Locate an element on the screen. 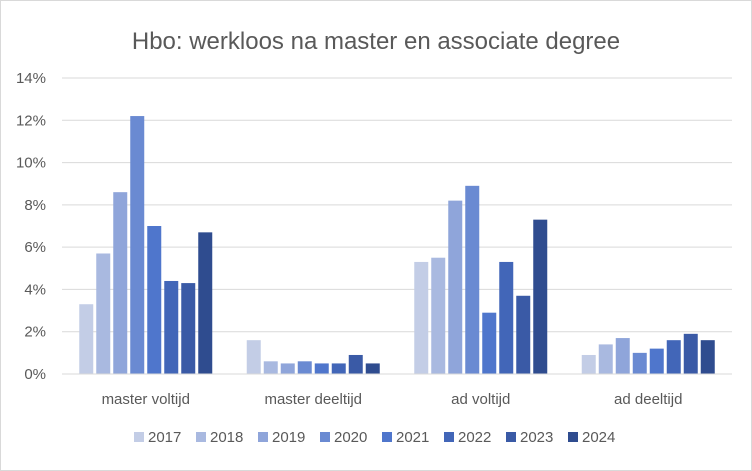 The width and height of the screenshot is (752, 471). legend-label: 2017 is located at coordinates (164, 437).